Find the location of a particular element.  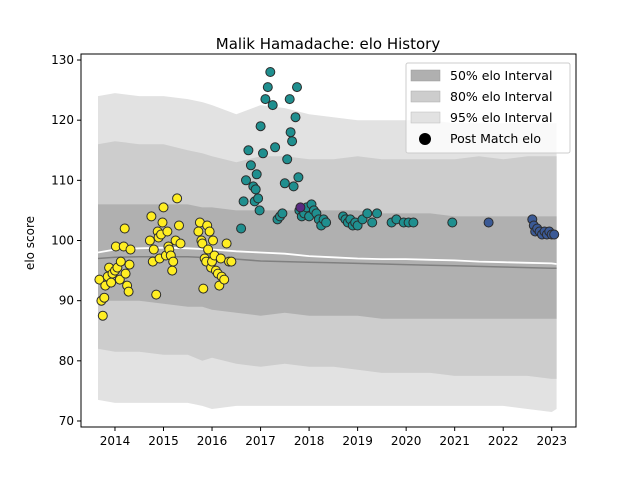

legend-label-95: 95% elo Interval is located at coordinates (501, 117).